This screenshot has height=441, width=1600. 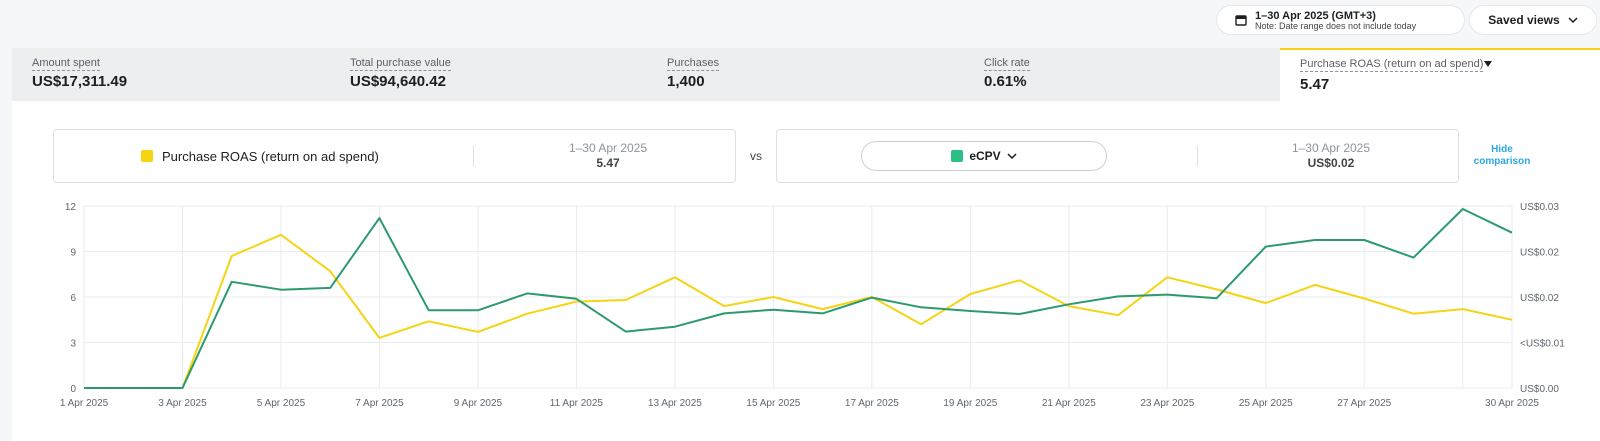 I want to click on metric-label: Total purchase value, so click(x=400, y=64).